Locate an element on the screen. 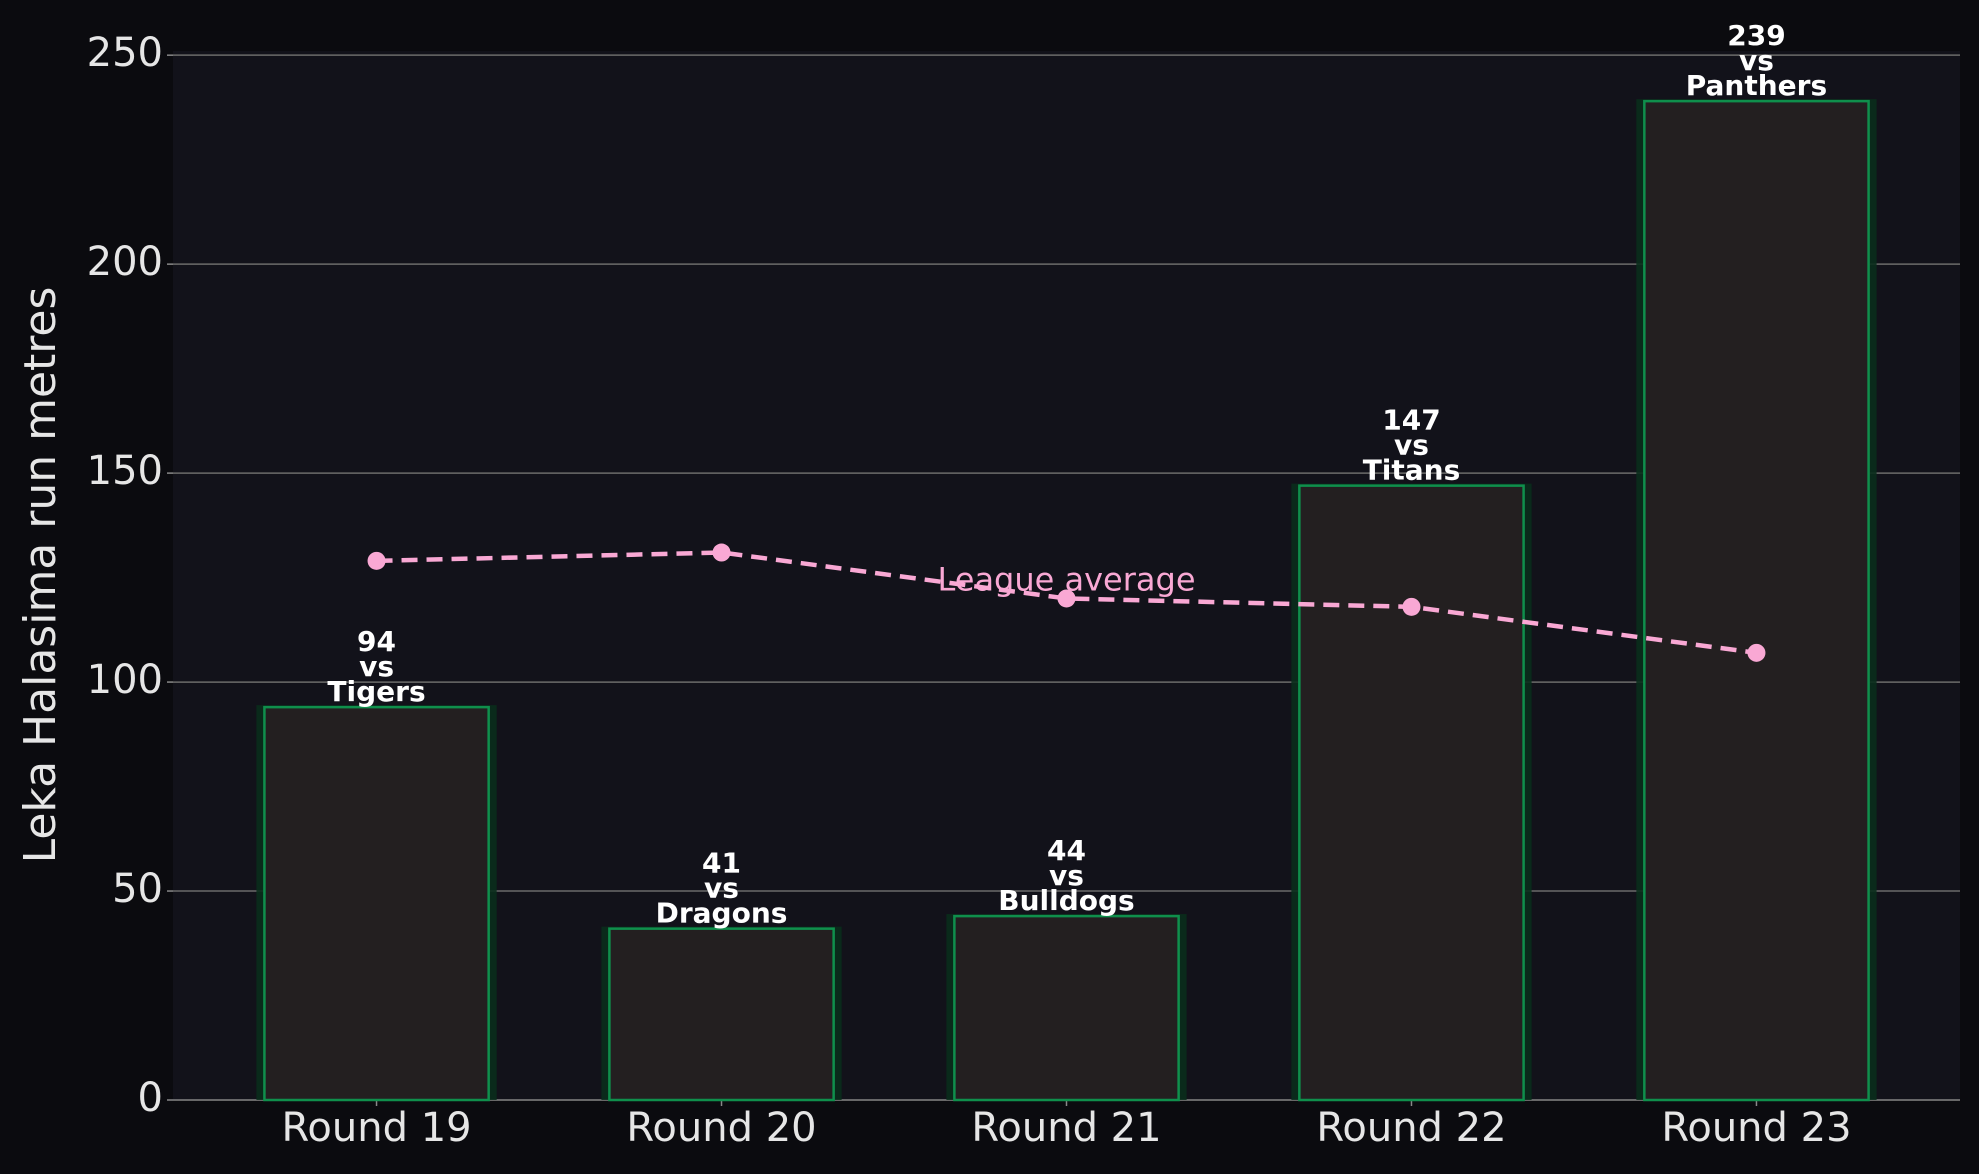 The height and width of the screenshot is (1174, 1979). y-tick-label: 100 is located at coordinates (125, 680).